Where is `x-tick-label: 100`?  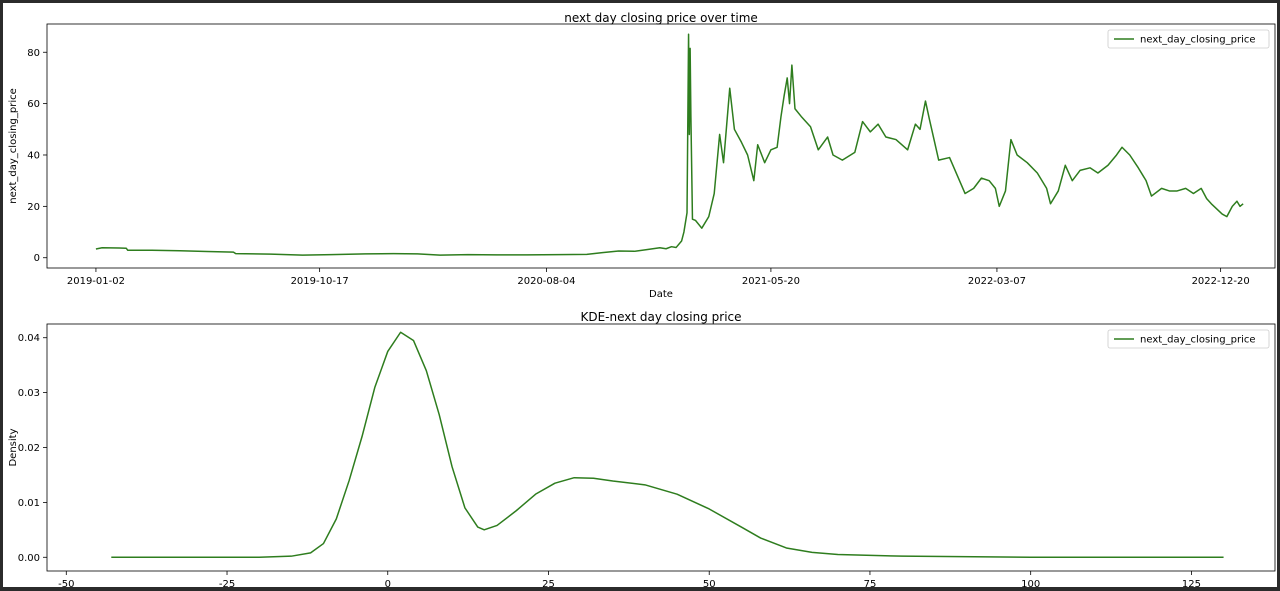
x-tick-label: 100 is located at coordinates (1030, 583).